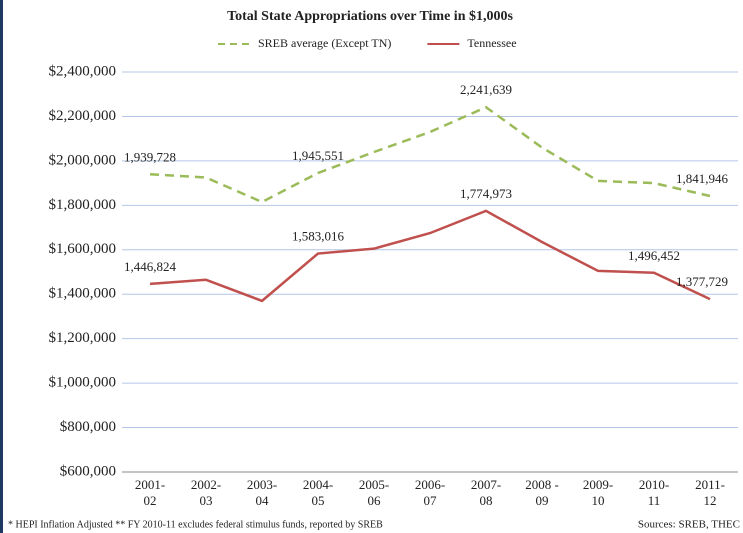 The height and width of the screenshot is (533, 743). Describe the element at coordinates (491, 43) in the screenshot. I see `legend-label: Tennessee` at that location.